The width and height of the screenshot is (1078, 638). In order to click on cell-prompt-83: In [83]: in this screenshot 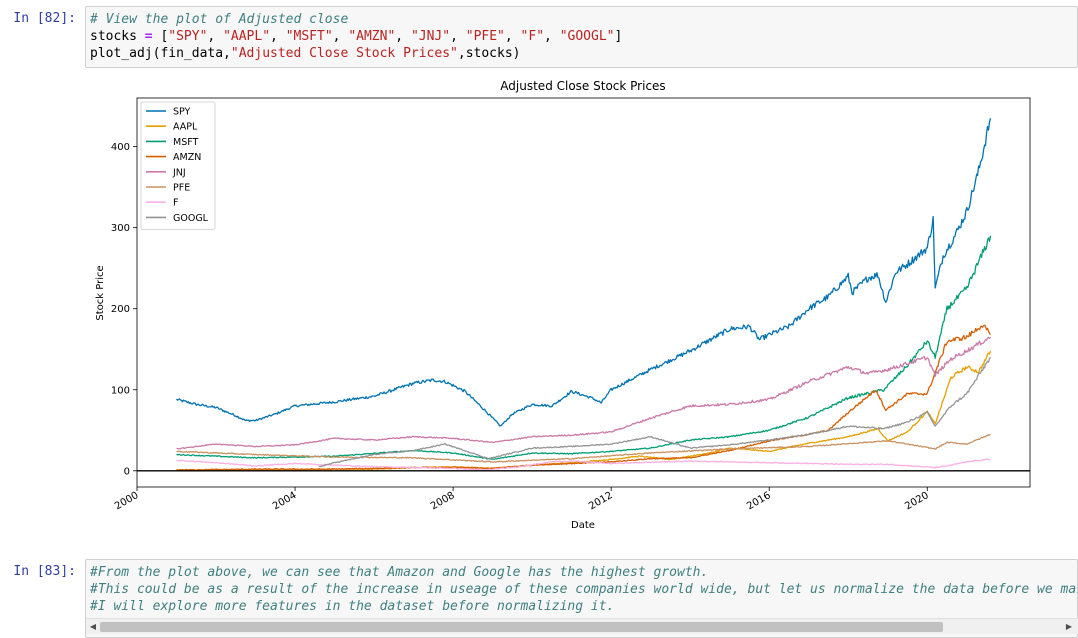, I will do `click(44, 571)`.